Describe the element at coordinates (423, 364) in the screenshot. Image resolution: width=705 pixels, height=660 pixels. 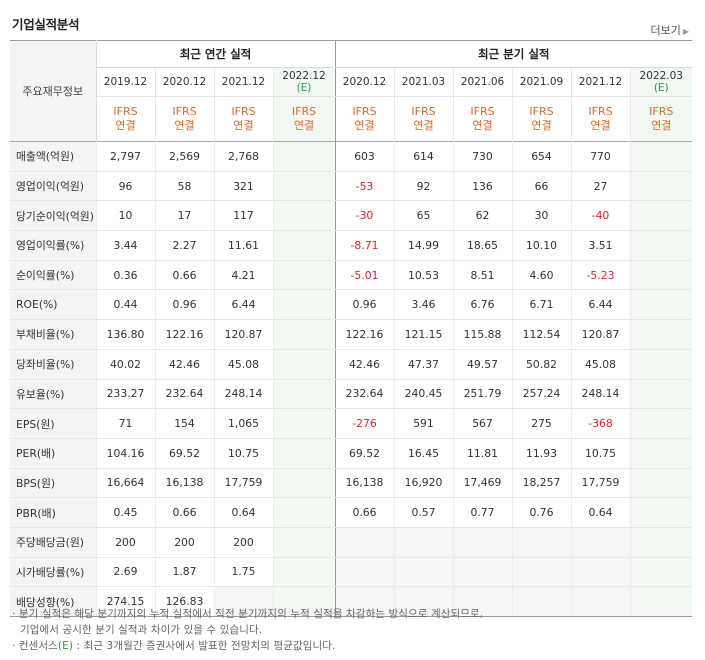
I see `value-cell: 47.37` at that location.